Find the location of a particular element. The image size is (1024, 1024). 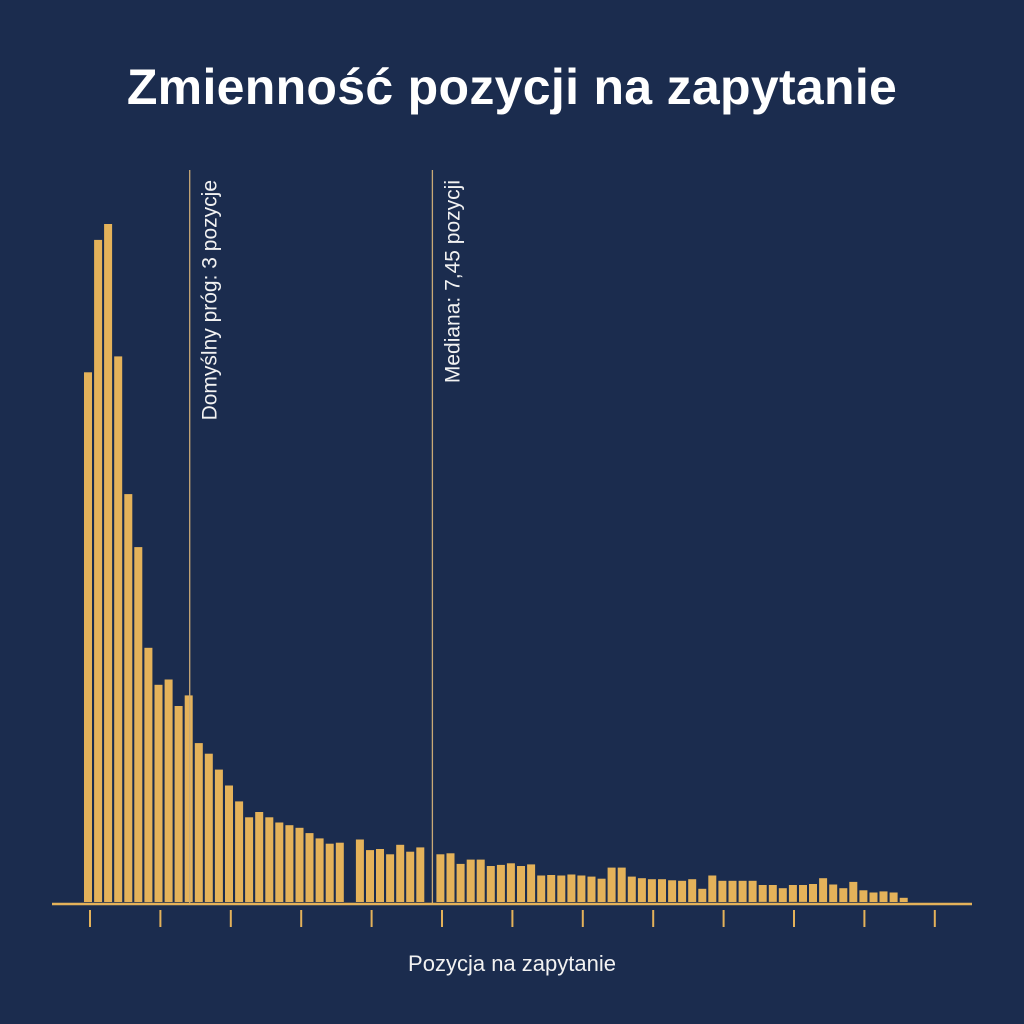

x-axis-ticks is located at coordinates (512, 918).